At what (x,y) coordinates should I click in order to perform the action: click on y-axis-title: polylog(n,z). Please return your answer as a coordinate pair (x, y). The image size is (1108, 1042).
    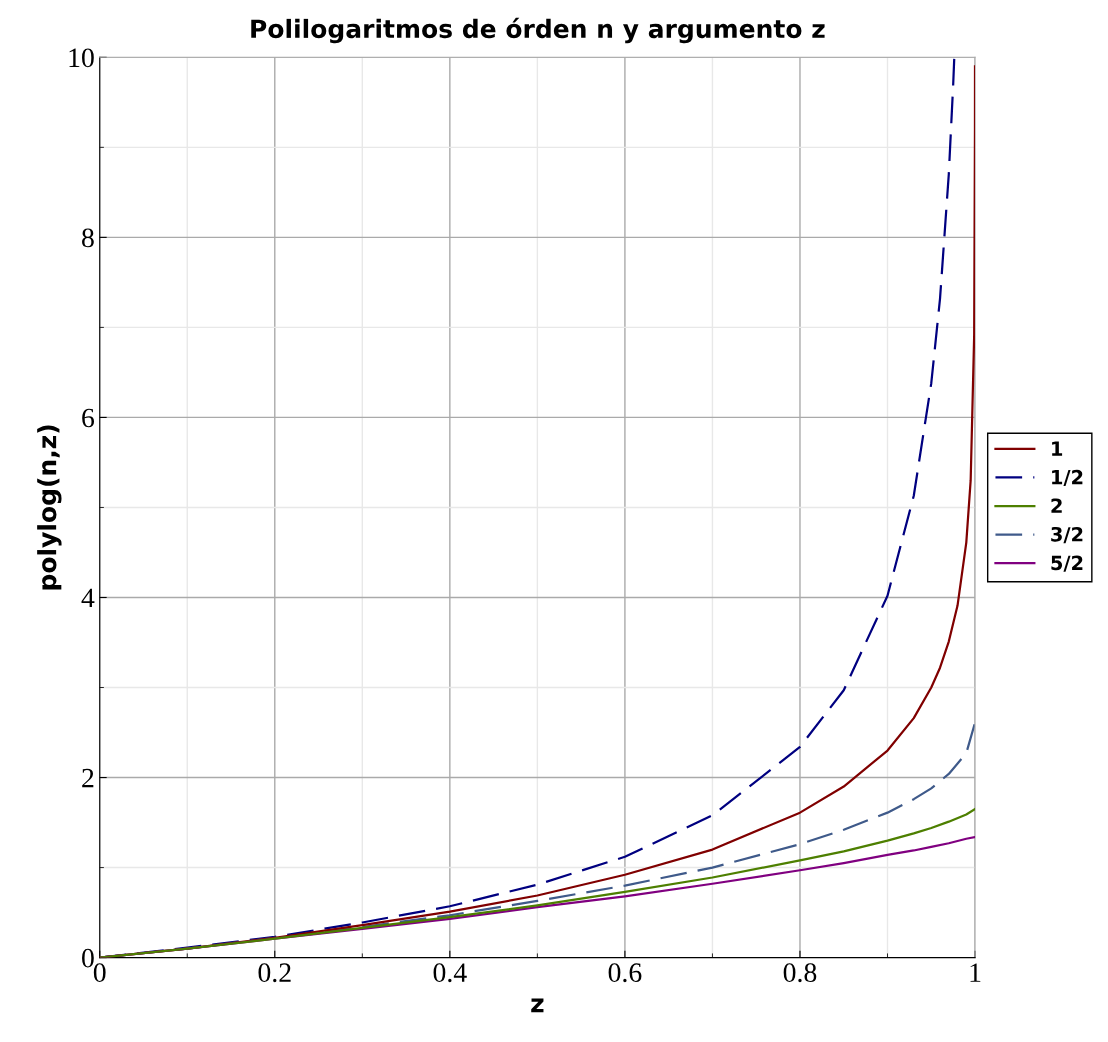
    Looking at the image, I should click on (49, 507).